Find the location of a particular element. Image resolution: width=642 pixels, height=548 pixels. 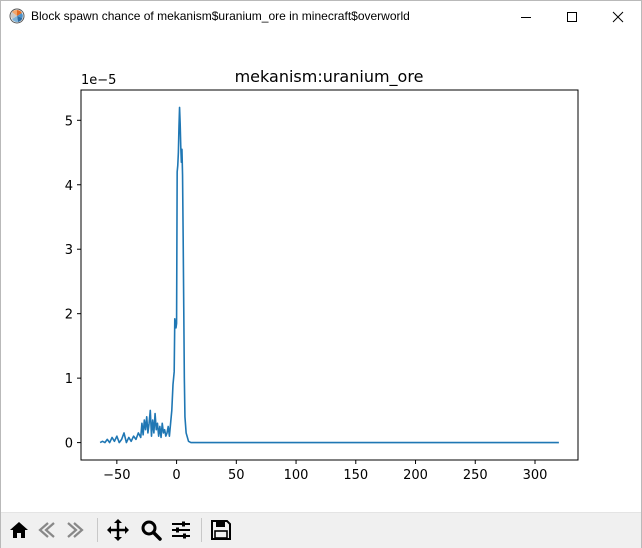

zoom-button is located at coordinates (151, 530).